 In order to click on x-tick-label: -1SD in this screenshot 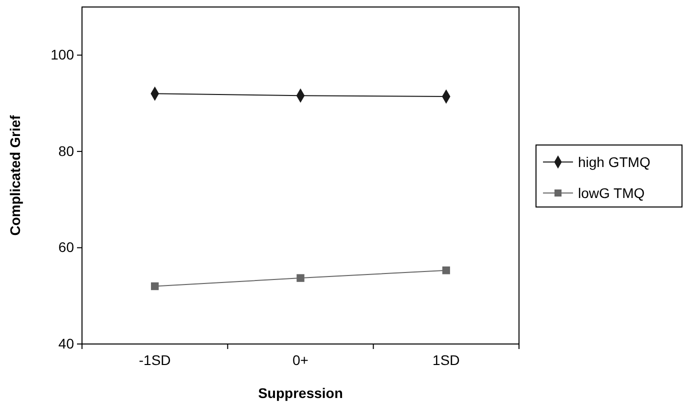, I will do `click(154, 360)`.